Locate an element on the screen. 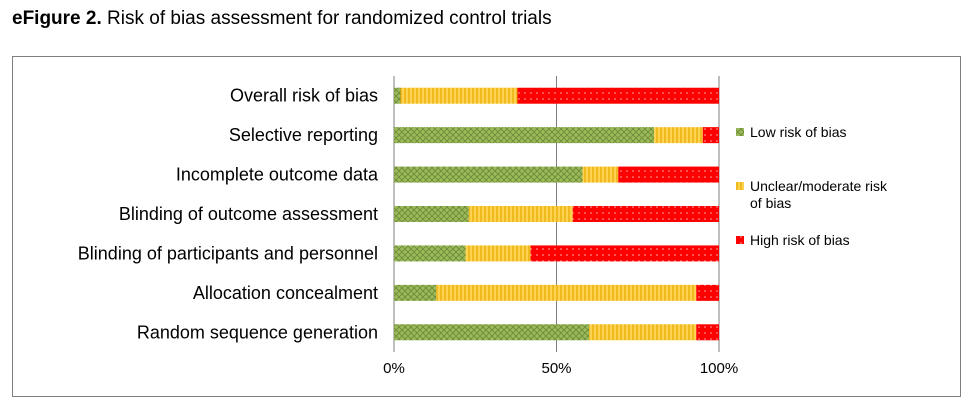 This screenshot has width=977, height=417. legend-label: Unclear/moderate risk of bias is located at coordinates (819, 194).